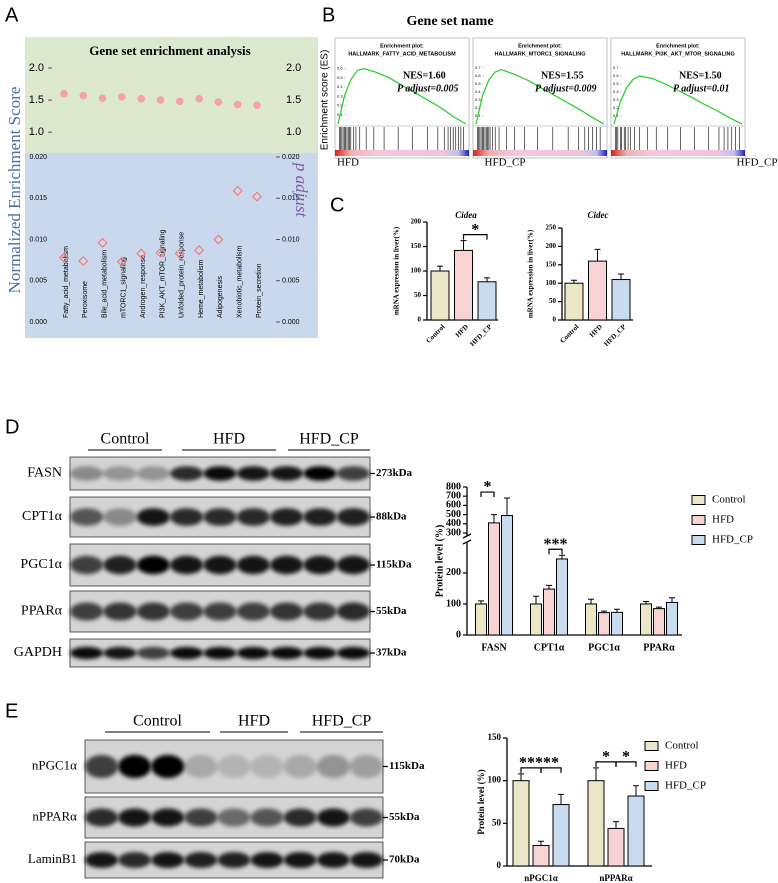 This screenshot has height=883, width=778. What do you see at coordinates (565, 88) in the screenshot?
I see `padj-label: P adjust=0.009` at bounding box center [565, 88].